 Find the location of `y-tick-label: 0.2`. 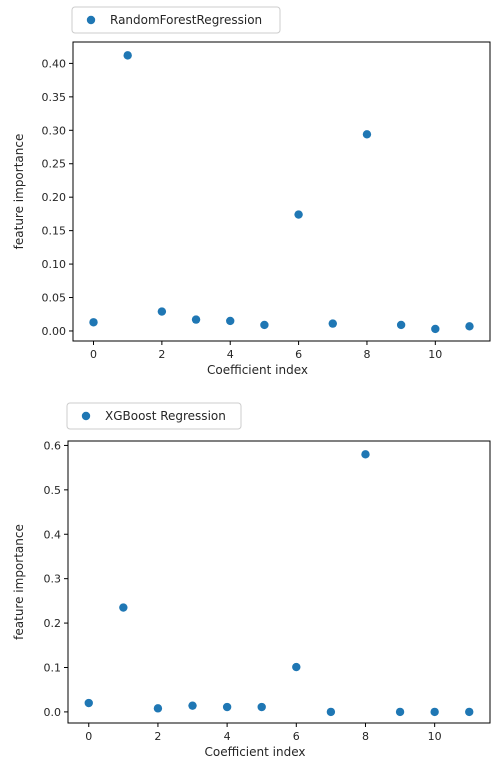

y-tick-label: 0.2 is located at coordinates (53, 623).